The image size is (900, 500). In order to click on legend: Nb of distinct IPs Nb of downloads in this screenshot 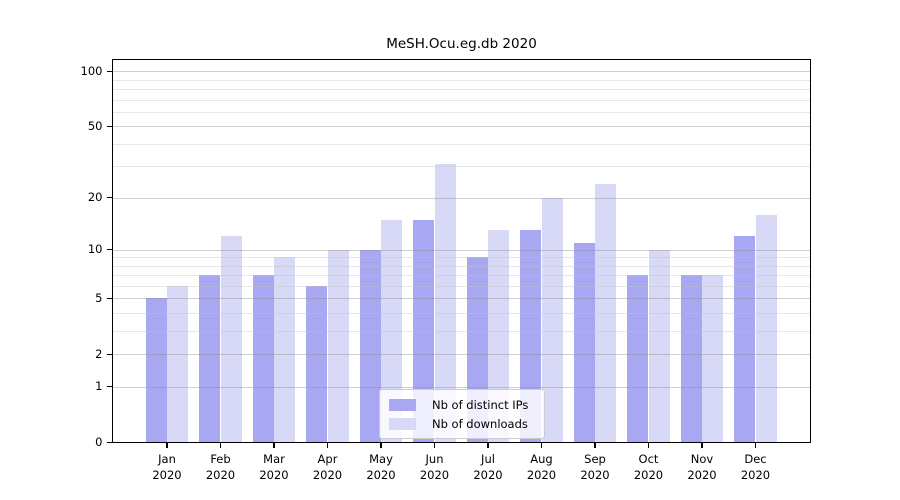, I will do `click(462, 414)`.